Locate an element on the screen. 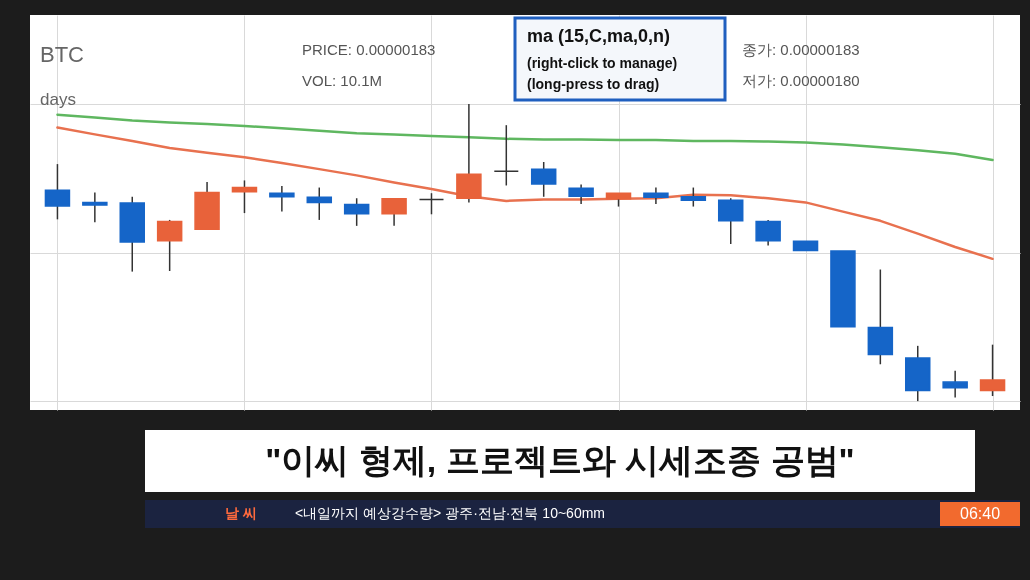 This screenshot has width=1030, height=580. text: 저가: 0.00000180 is located at coordinates (801, 80).